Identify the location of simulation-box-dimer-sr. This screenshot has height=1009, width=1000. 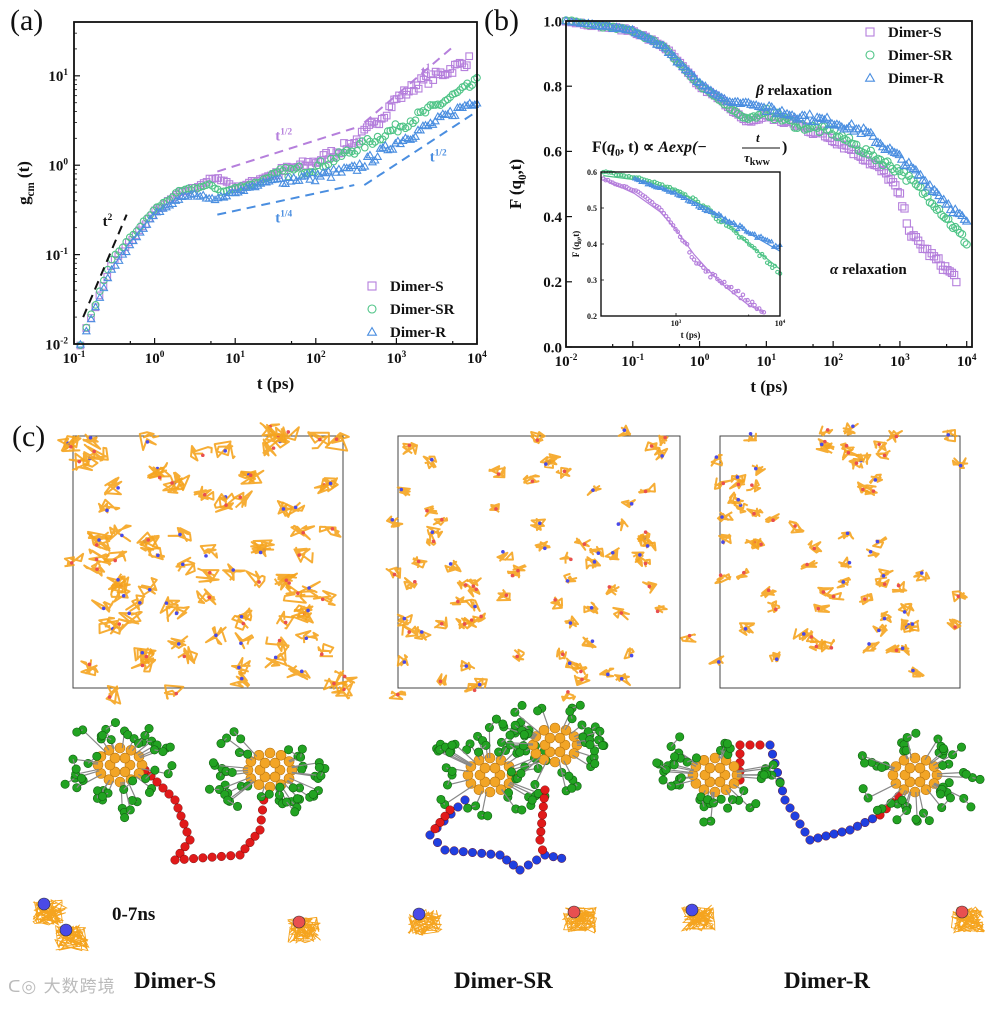
(541, 563).